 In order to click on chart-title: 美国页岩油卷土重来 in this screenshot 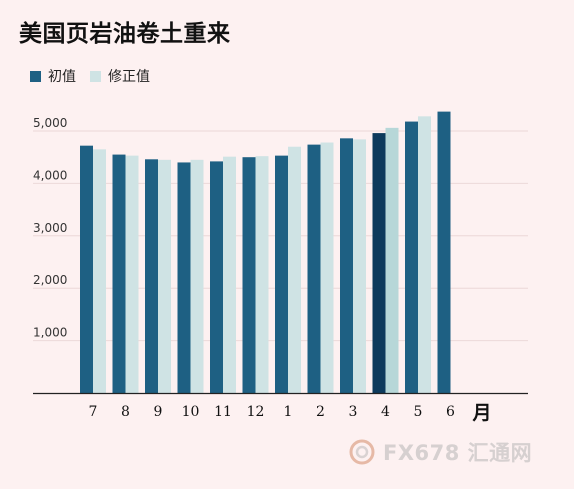, I will do `click(125, 34)`.